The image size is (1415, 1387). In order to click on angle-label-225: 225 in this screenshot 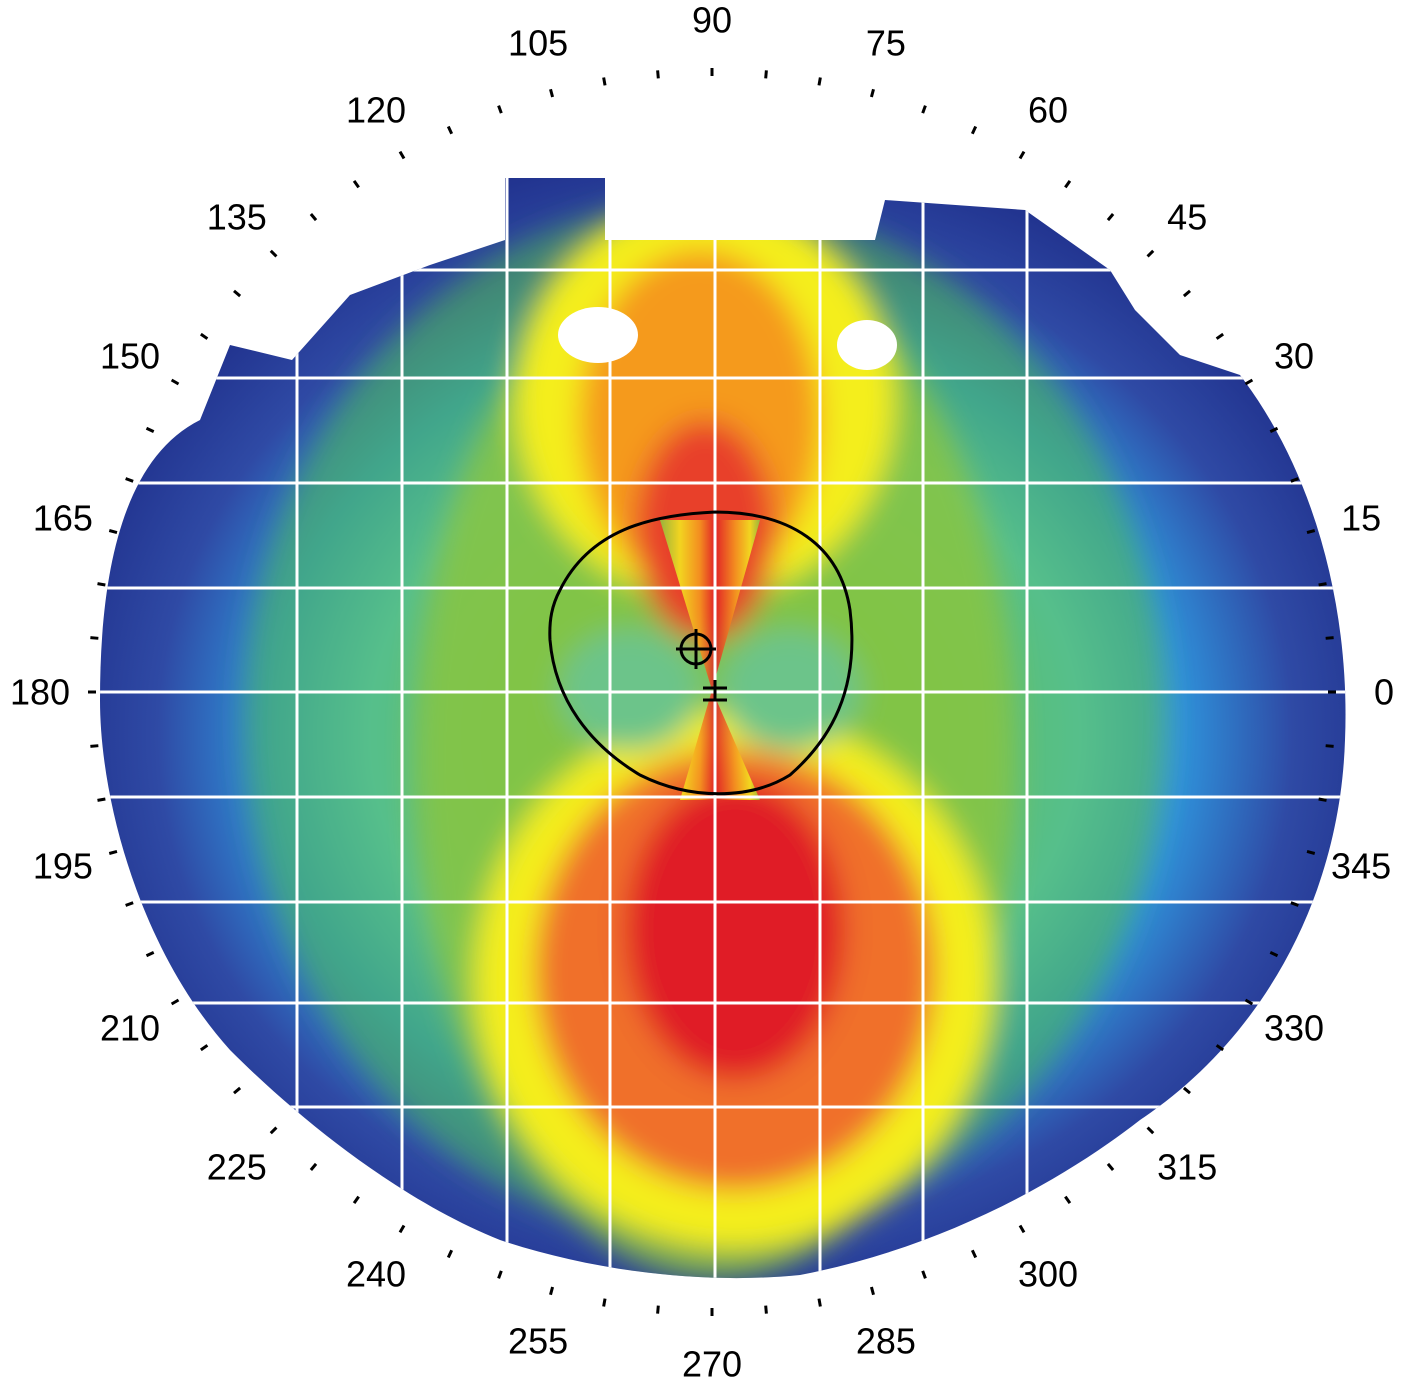, I will do `click(237, 1167)`.